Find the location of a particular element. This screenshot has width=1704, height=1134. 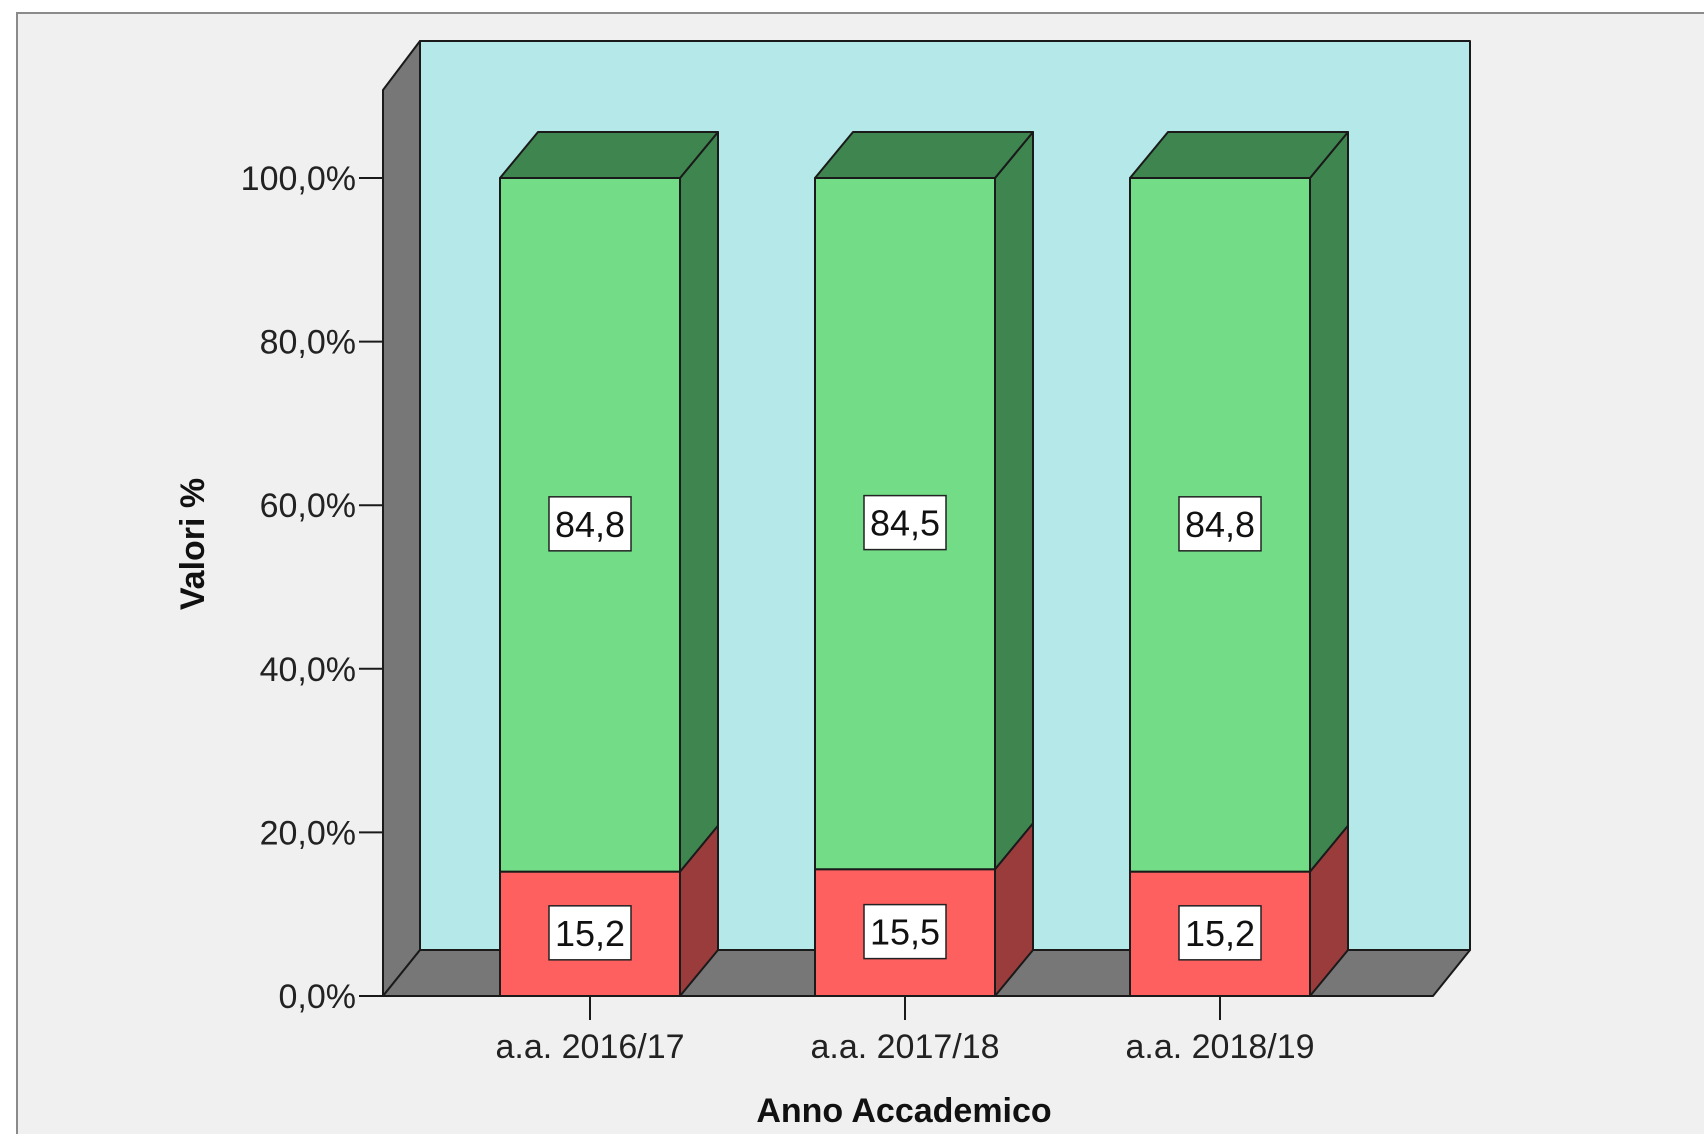

x-axis-tick-labels: a.a. 2016/17 a.a. 2017/18 a.a. 2018/19 is located at coordinates (905, 1031).